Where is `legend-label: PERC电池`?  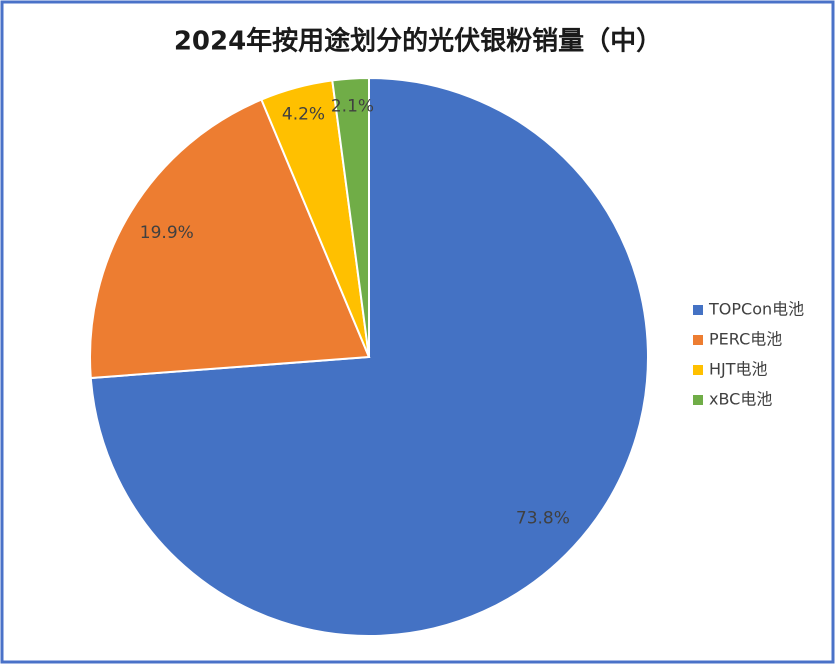 legend-label: PERC电池 is located at coordinates (745, 339).